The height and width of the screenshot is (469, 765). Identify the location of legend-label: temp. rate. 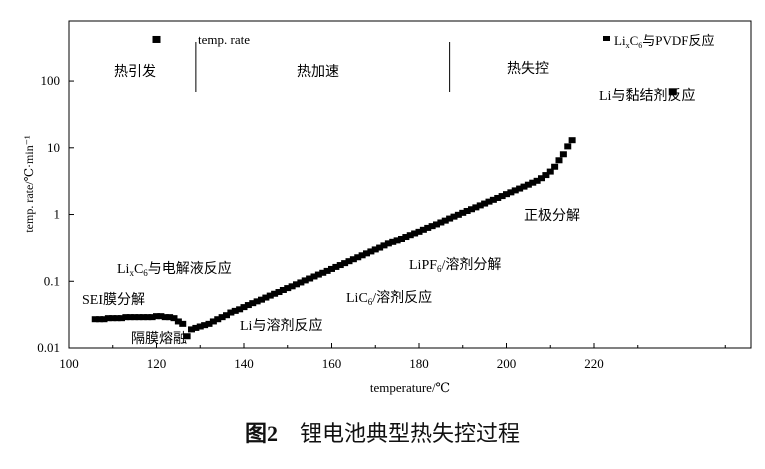
(224, 39).